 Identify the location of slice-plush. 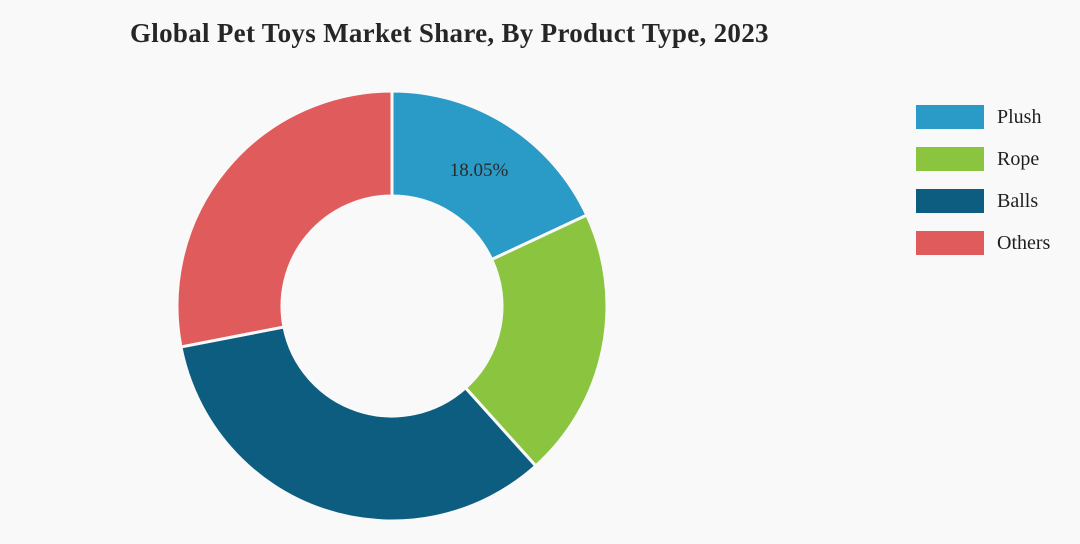
(489, 175).